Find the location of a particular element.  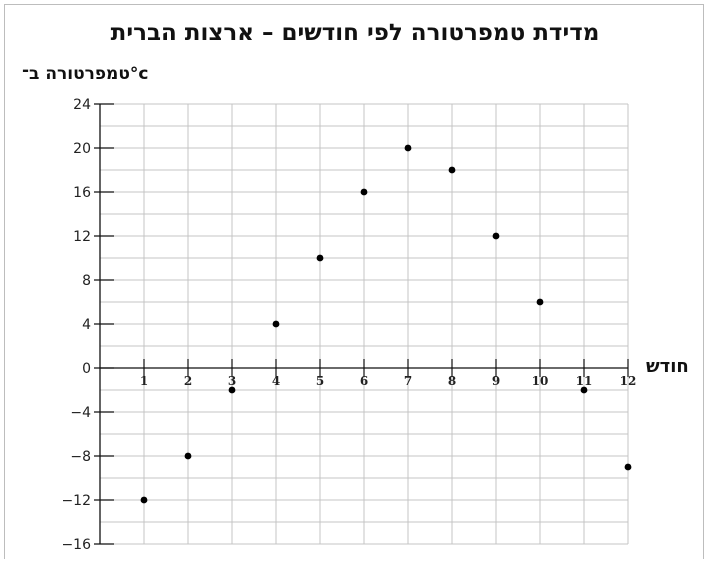

y-tick-label: 16 is located at coordinates (82, 193).